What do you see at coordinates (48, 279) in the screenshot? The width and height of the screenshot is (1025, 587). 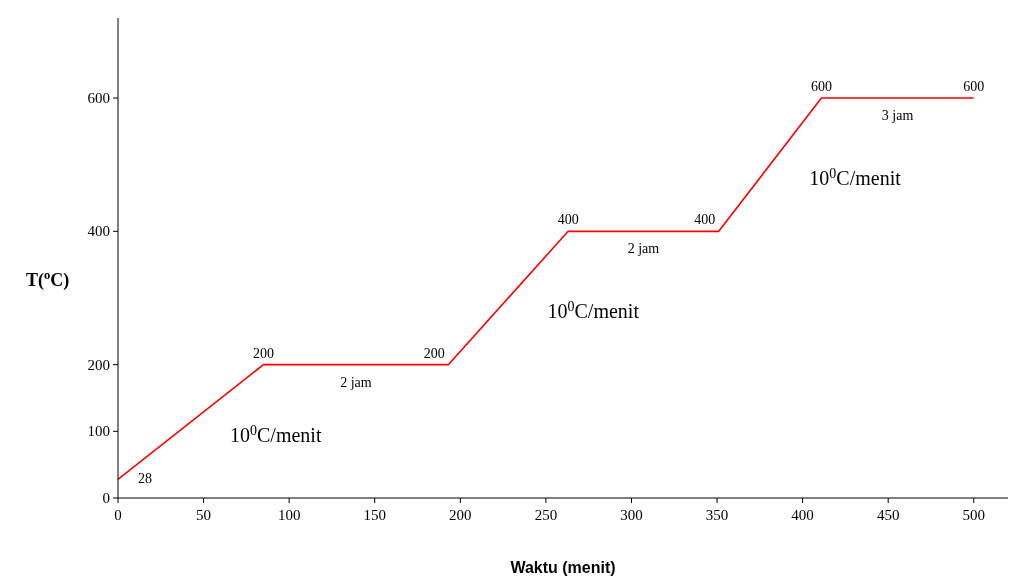 I see `y-axis-title: T($^{o}$C)` at bounding box center [48, 279].